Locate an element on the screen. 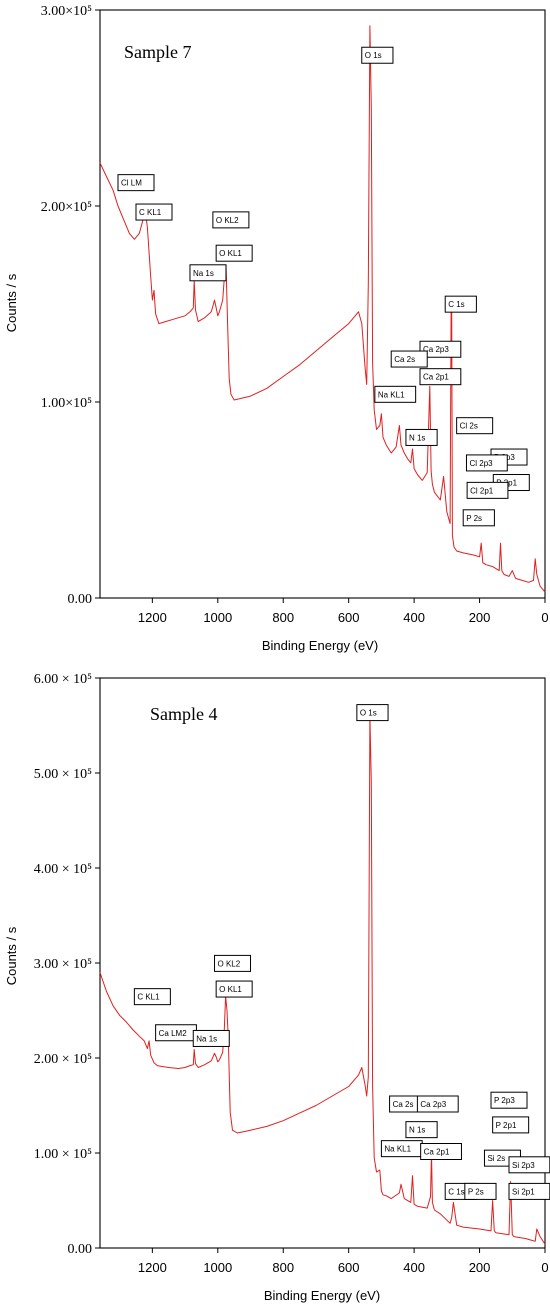  x-tick-label: 1000 is located at coordinates (217, 617).